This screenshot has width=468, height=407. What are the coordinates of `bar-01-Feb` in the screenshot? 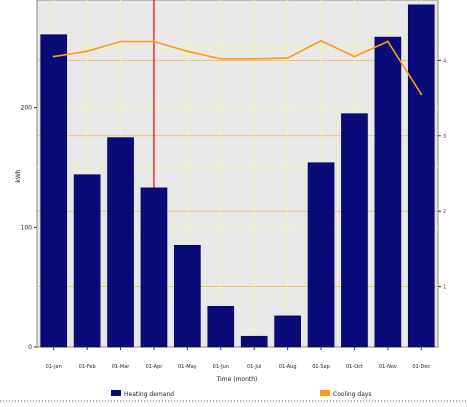 It's located at (87, 261).